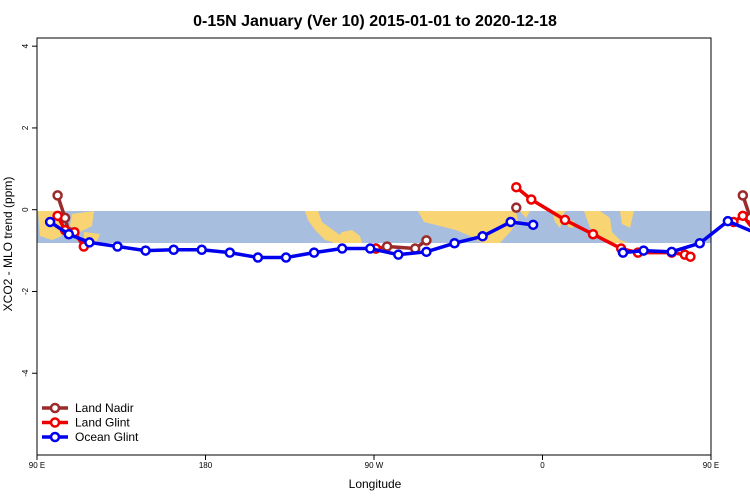 The height and width of the screenshot is (500, 750). What do you see at coordinates (25, 291) in the screenshot?
I see `y-tick-label: -2` at bounding box center [25, 291].